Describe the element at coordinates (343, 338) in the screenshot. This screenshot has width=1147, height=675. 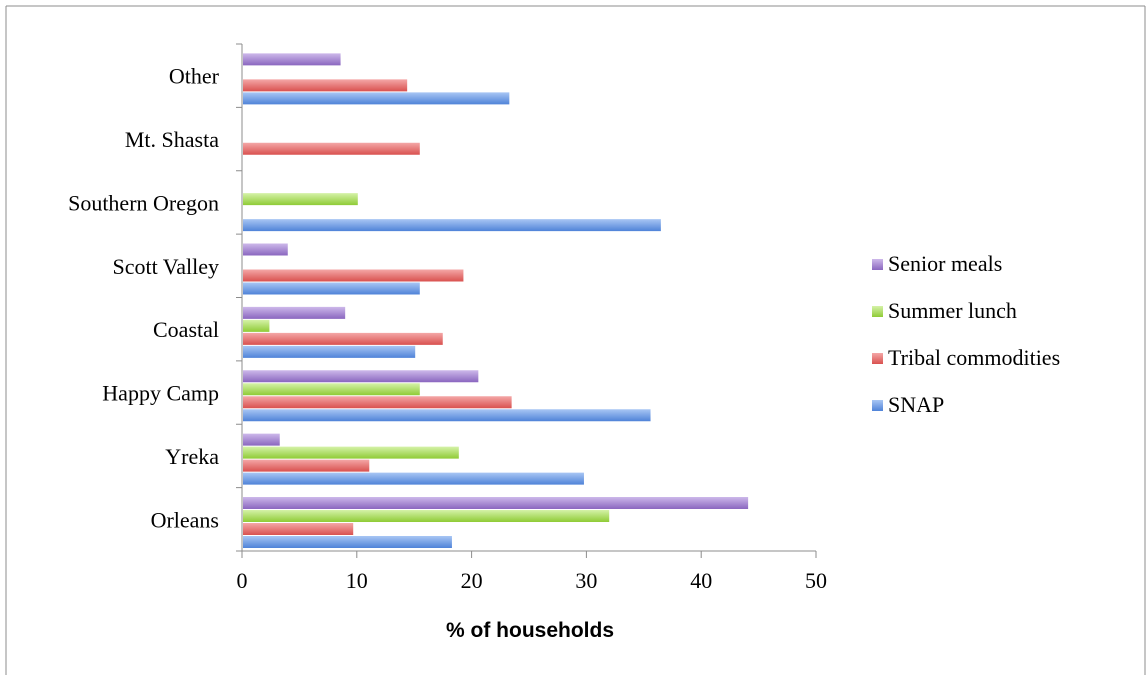
I see `bar-tribal-commodities-coastal` at that location.